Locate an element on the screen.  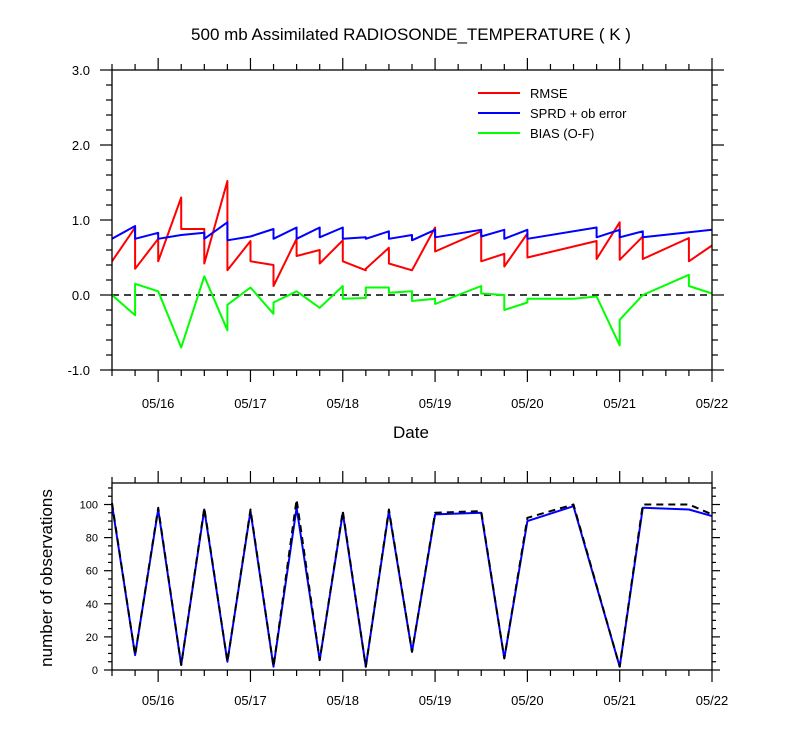
y-axis-label: number of observations is located at coordinates (46, 578).